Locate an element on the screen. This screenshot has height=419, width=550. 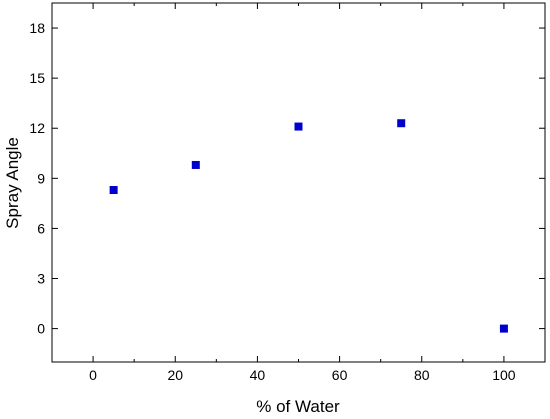
y-tick-label: 18 is located at coordinates (37, 28).